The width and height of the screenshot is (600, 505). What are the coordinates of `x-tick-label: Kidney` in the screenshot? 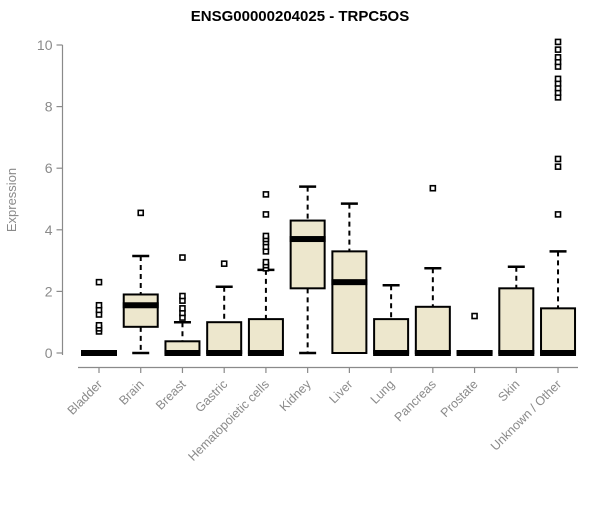 It's located at (295, 395).